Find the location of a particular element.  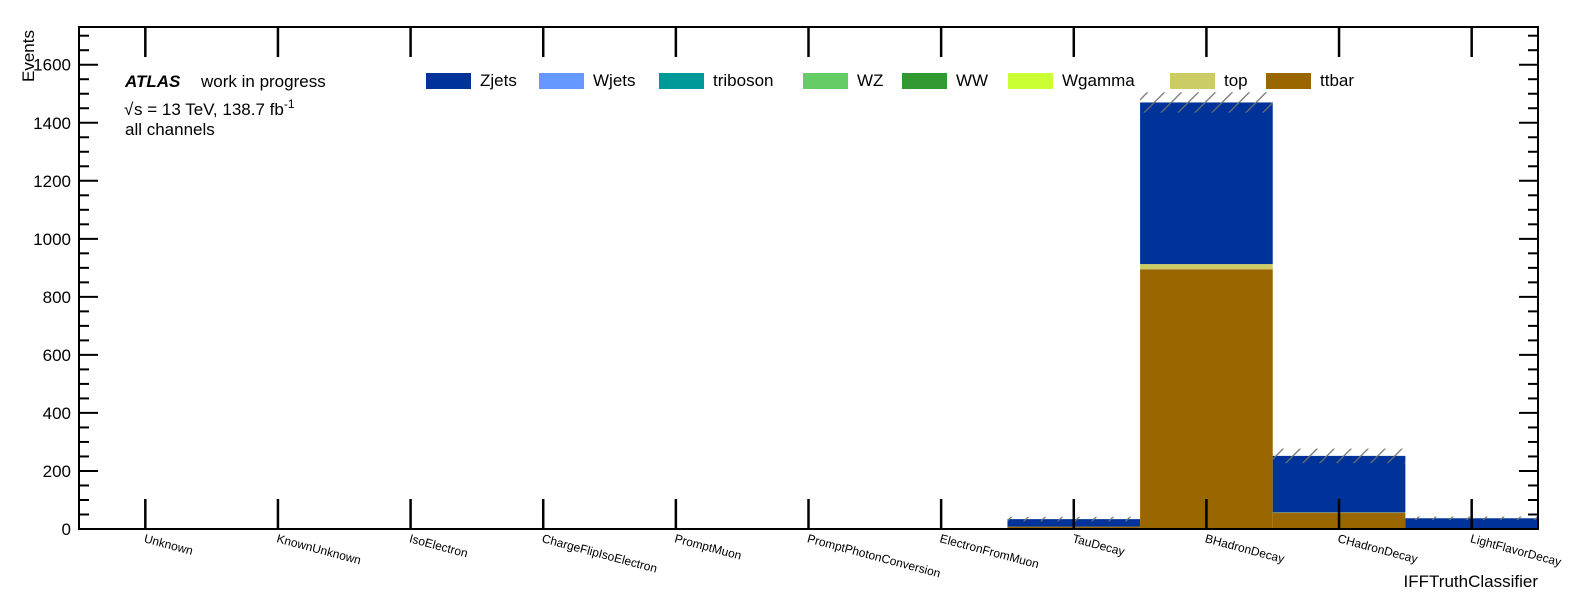

atlas-experiment: ATLAS is located at coordinates (152, 81).